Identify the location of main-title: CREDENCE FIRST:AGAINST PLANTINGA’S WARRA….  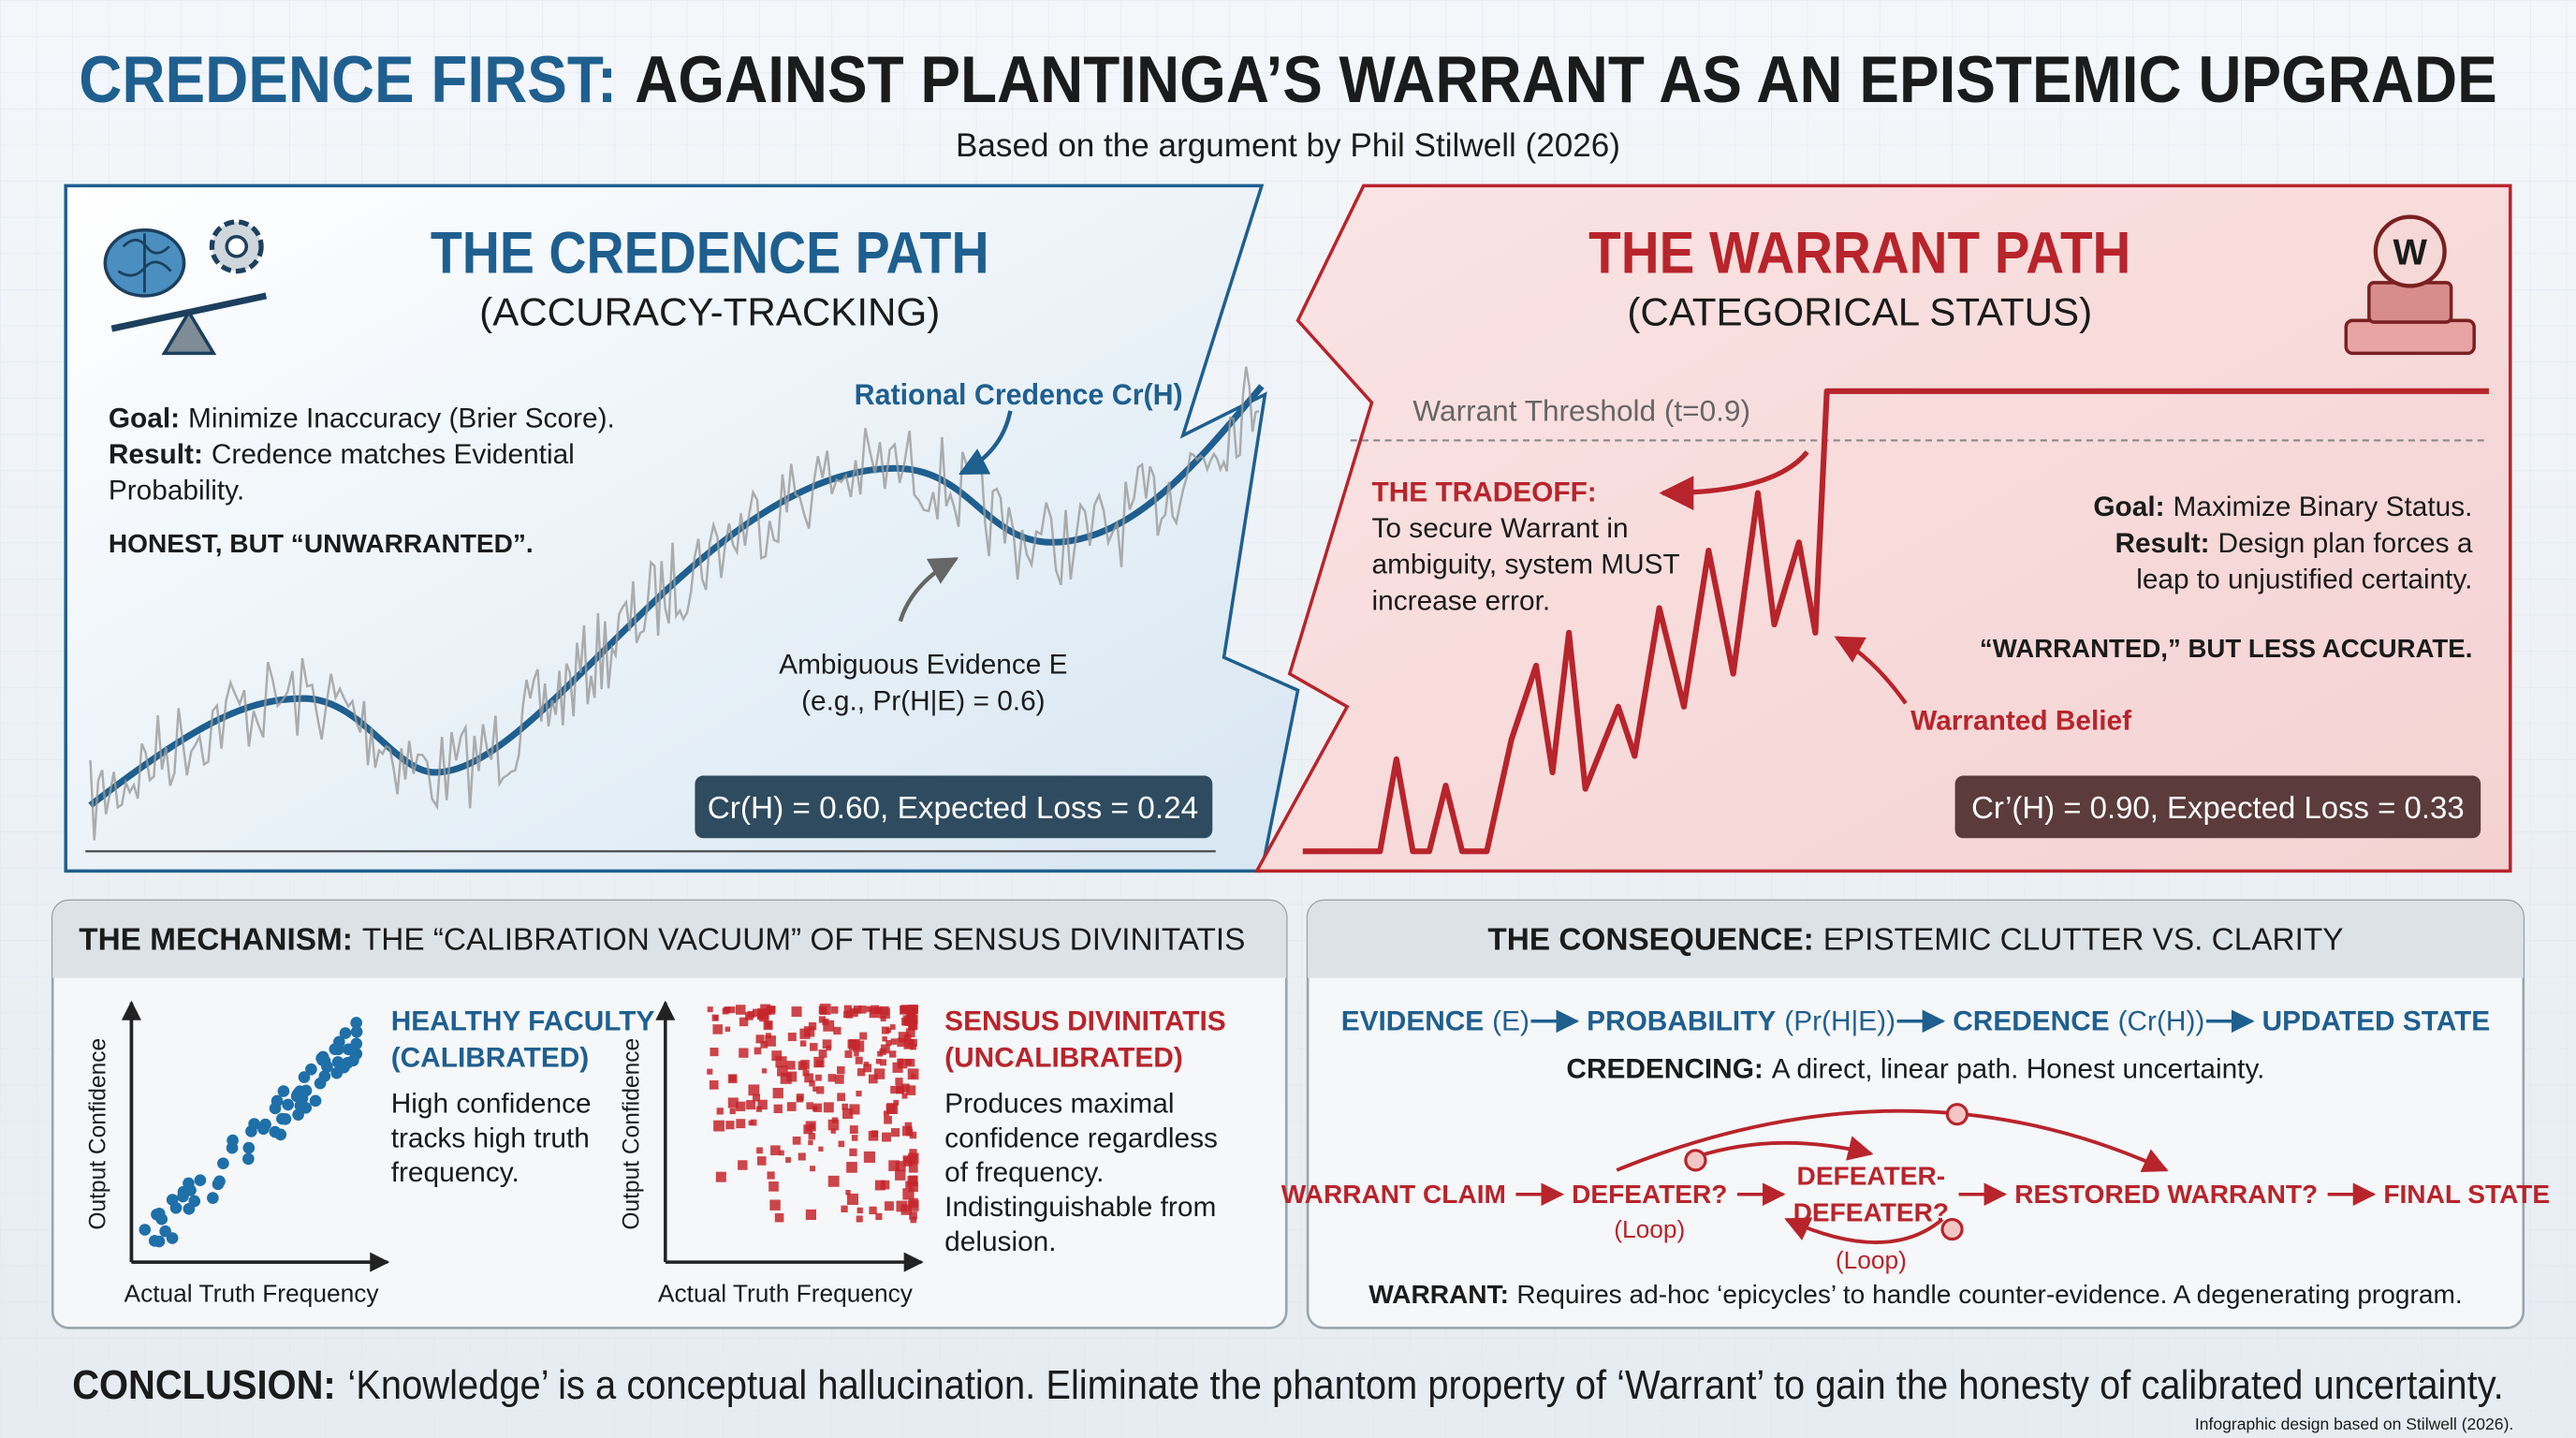
(1288, 79).